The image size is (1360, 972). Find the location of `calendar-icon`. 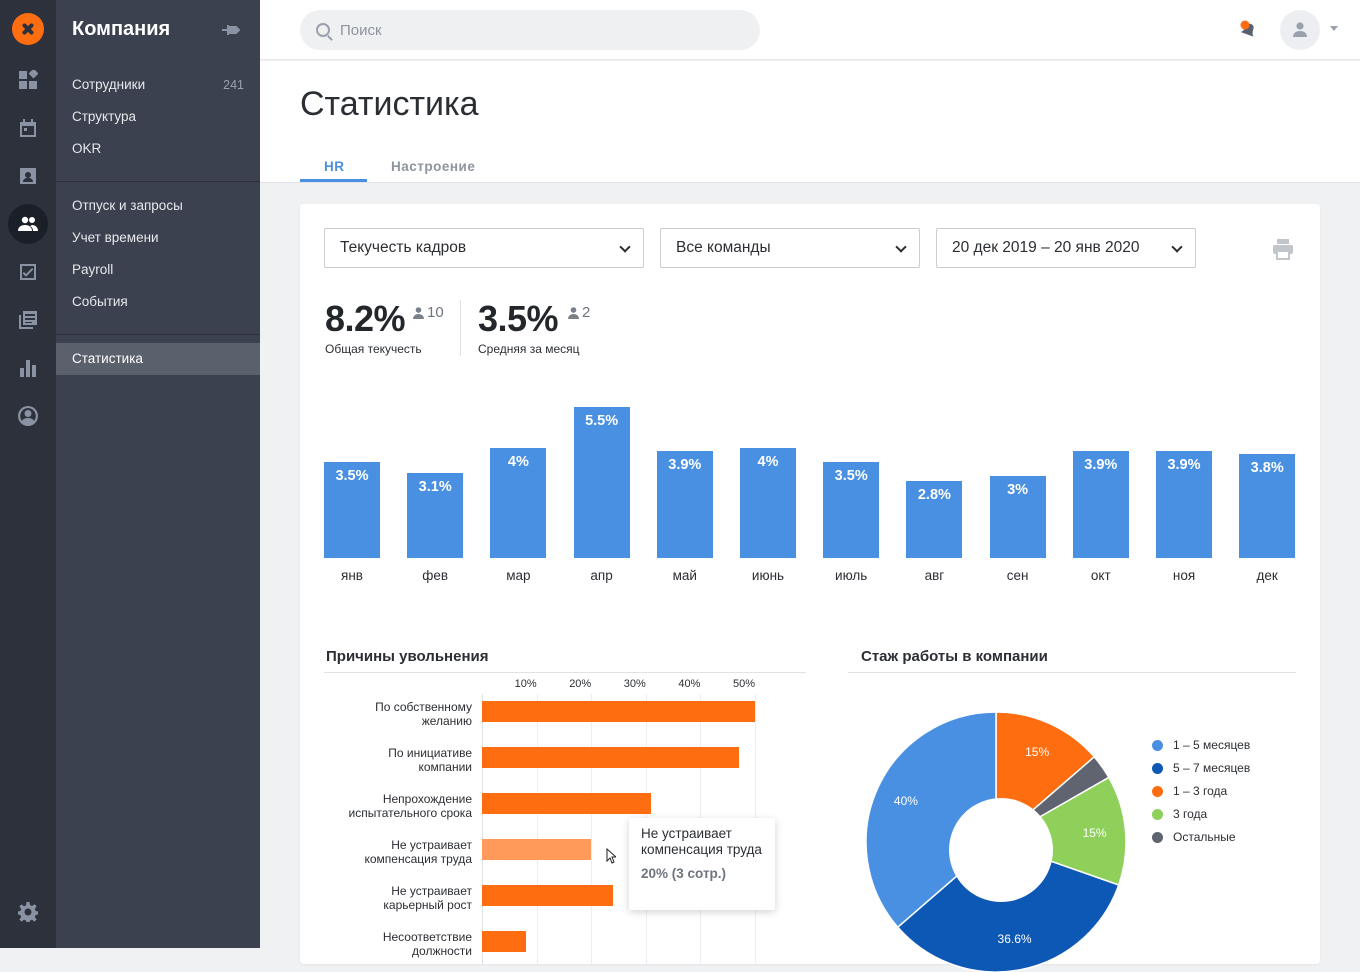

calendar-icon is located at coordinates (28, 128).